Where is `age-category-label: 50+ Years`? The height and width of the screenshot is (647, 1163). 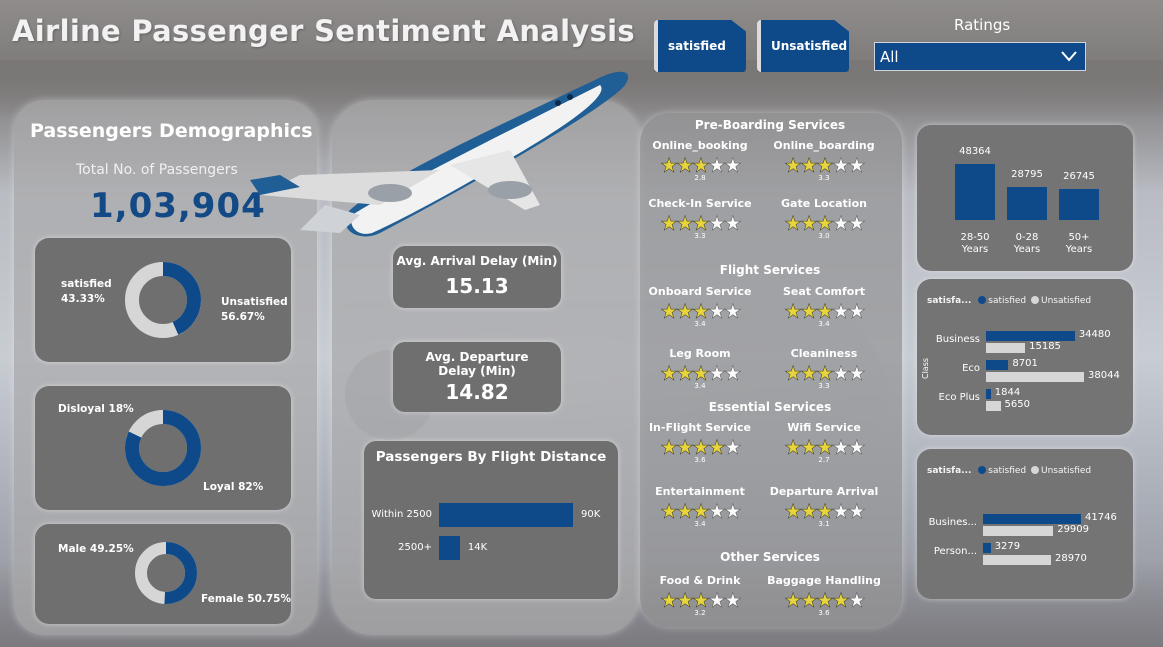
age-category-label: 50+ Years is located at coordinates (1079, 244).